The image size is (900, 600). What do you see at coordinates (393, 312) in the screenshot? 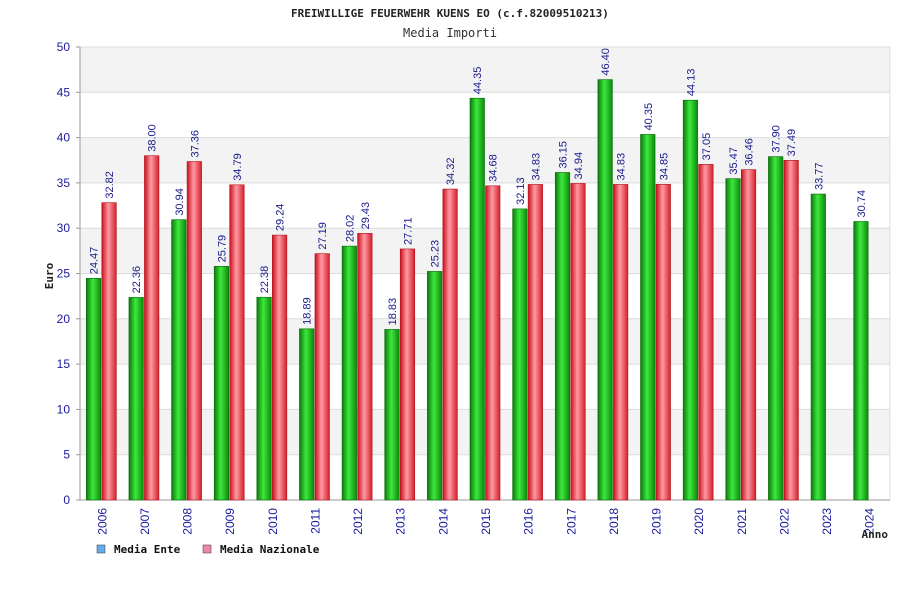
I see `value-label: 18.83` at bounding box center [393, 312].